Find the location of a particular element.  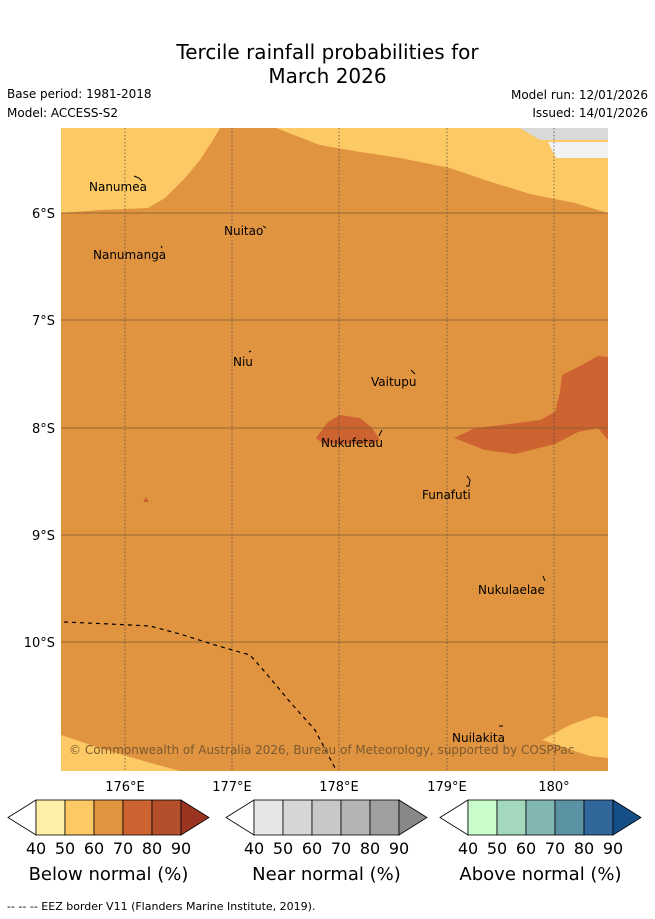

place-label-funafuti: Funafuti is located at coordinates (446, 495).